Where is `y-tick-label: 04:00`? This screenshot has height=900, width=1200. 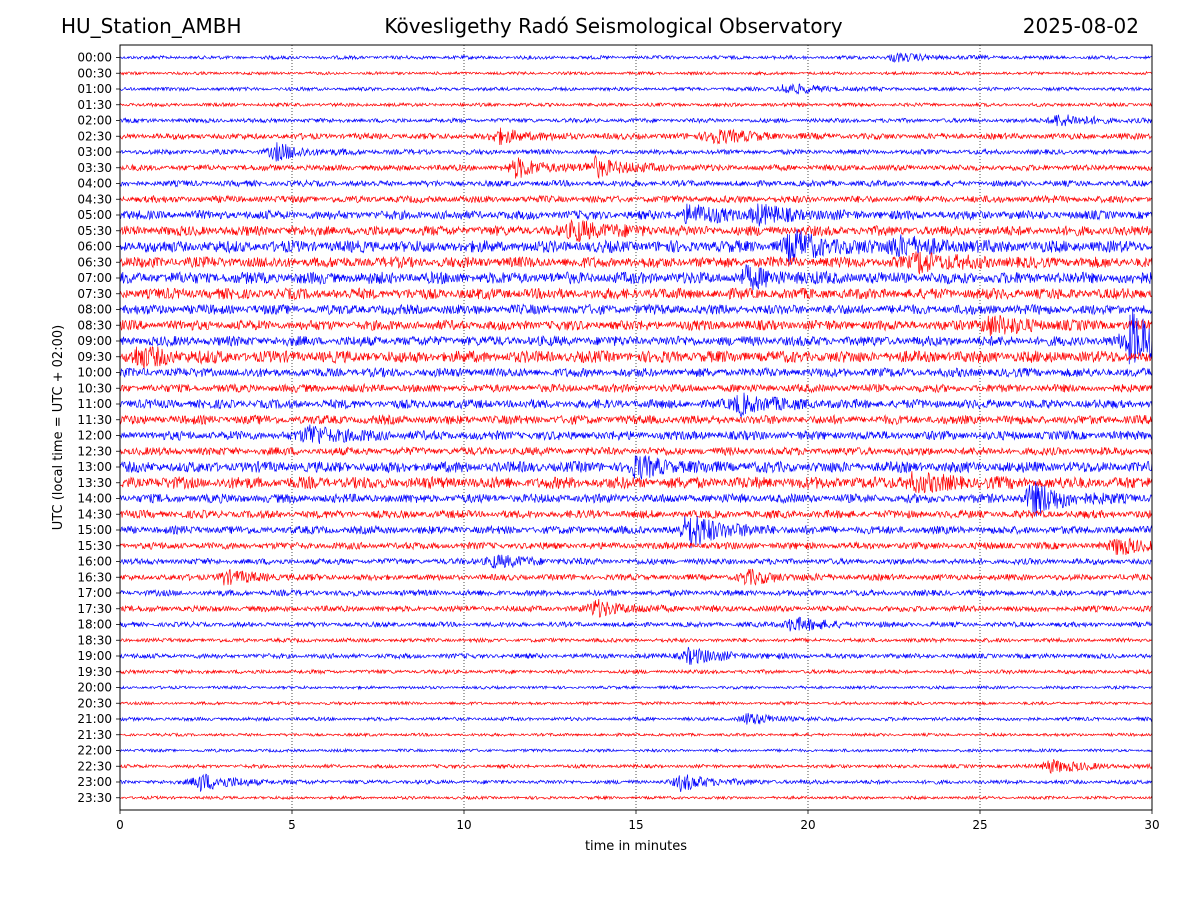 y-tick-label: 04:00 is located at coordinates (94, 184).